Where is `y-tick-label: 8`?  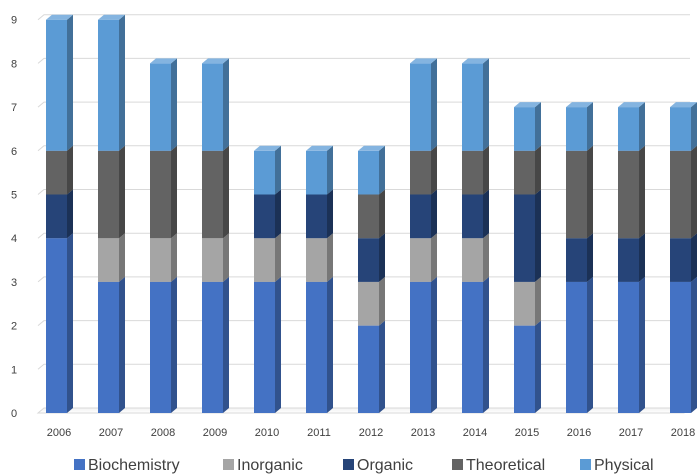 y-tick-label: 8 is located at coordinates (14, 64).